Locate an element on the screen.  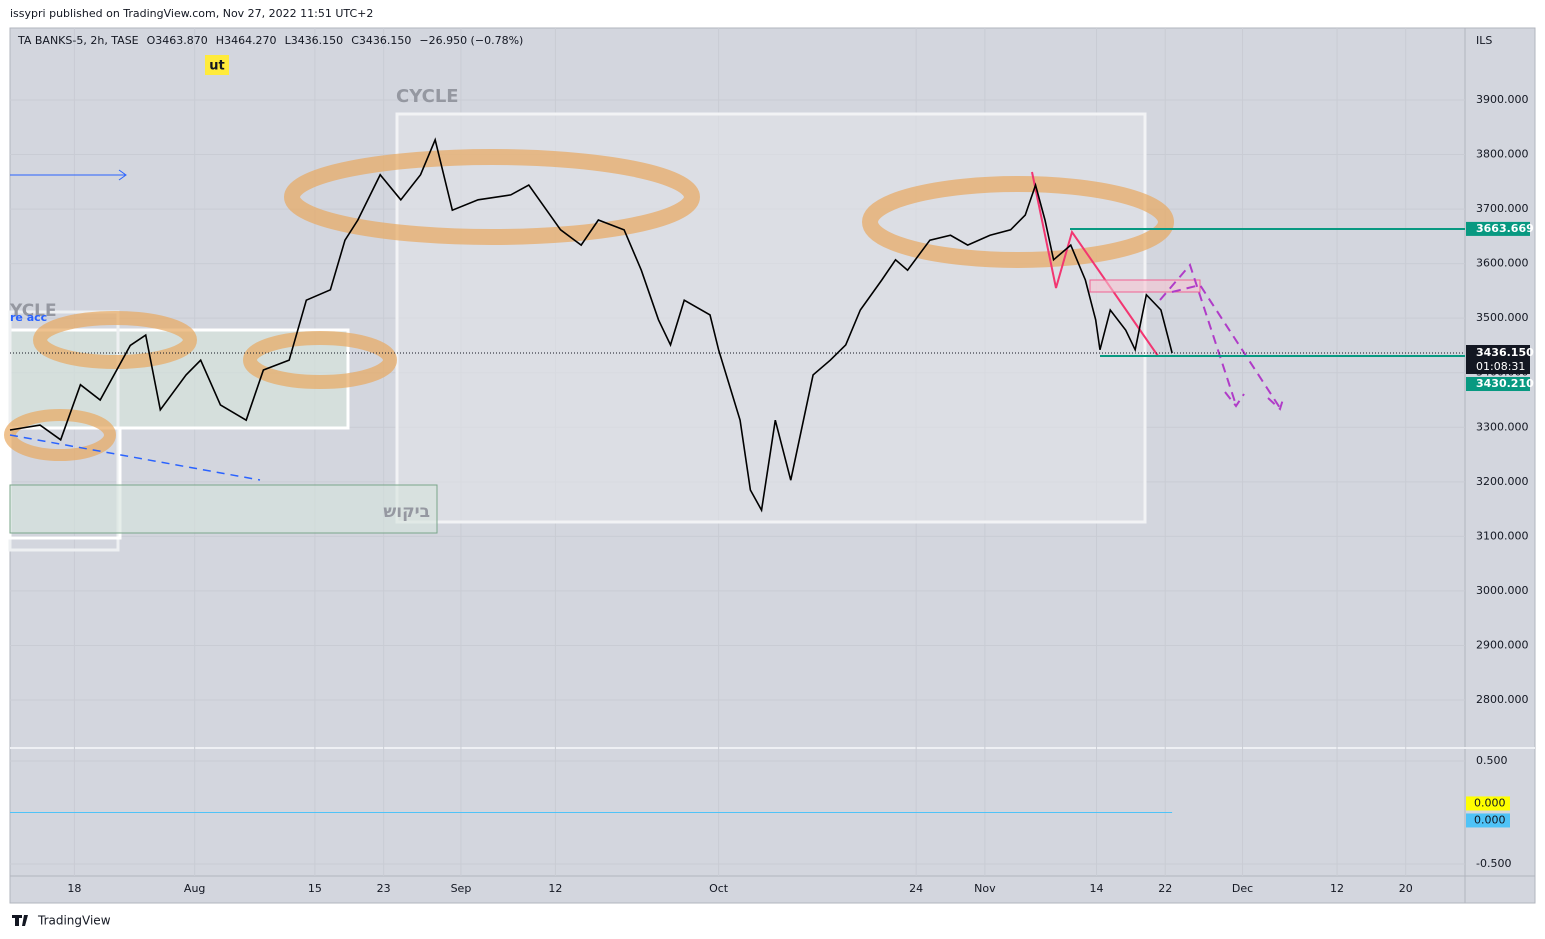
trend-line is located at coordinates (135, 457).